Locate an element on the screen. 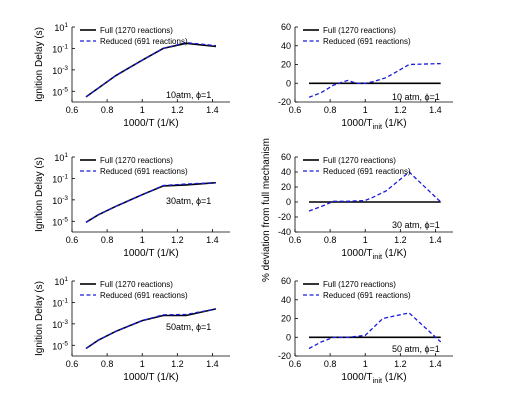  y-tick-label: -40 is located at coordinates (284, 232).